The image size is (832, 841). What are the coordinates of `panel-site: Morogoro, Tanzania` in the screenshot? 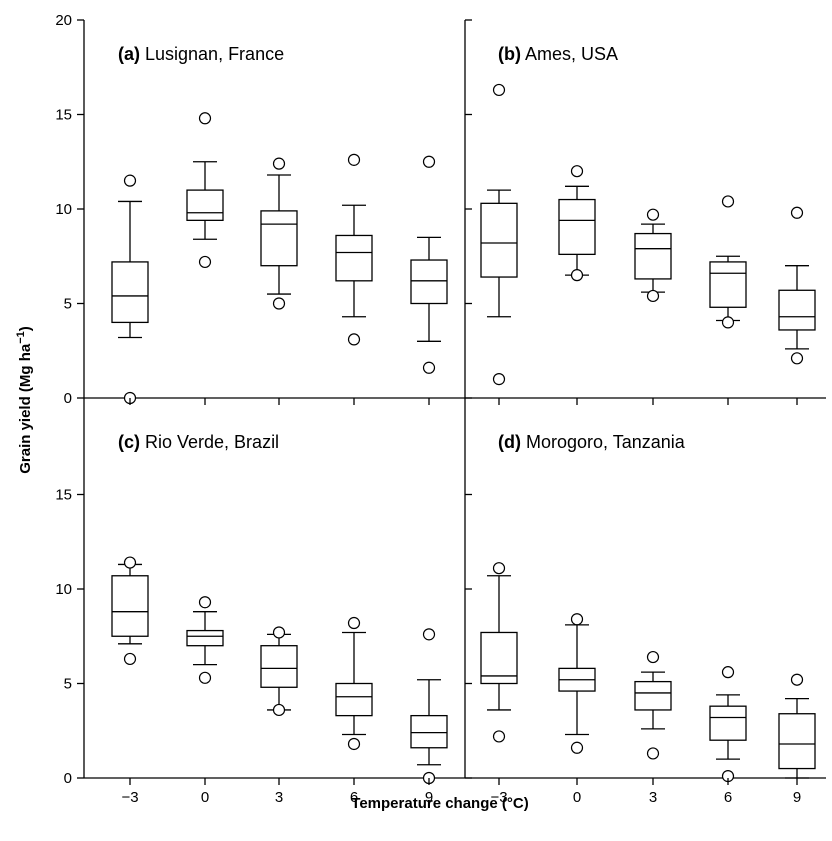 It's located at (603, 442).